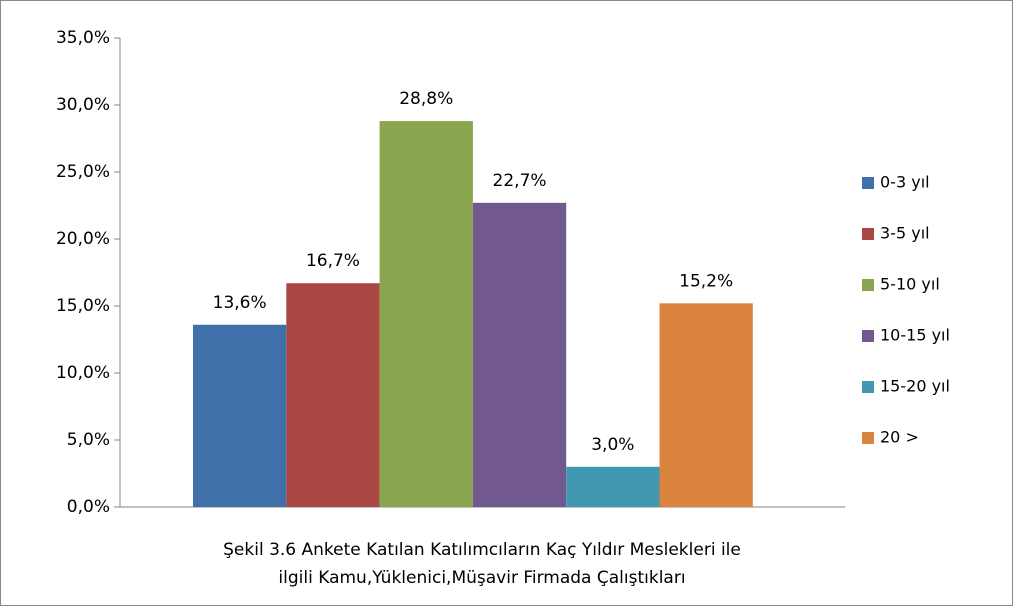 This screenshot has height=607, width=1014. What do you see at coordinates (915, 335) in the screenshot?
I see `legend-label: 10-15 yıl` at bounding box center [915, 335].